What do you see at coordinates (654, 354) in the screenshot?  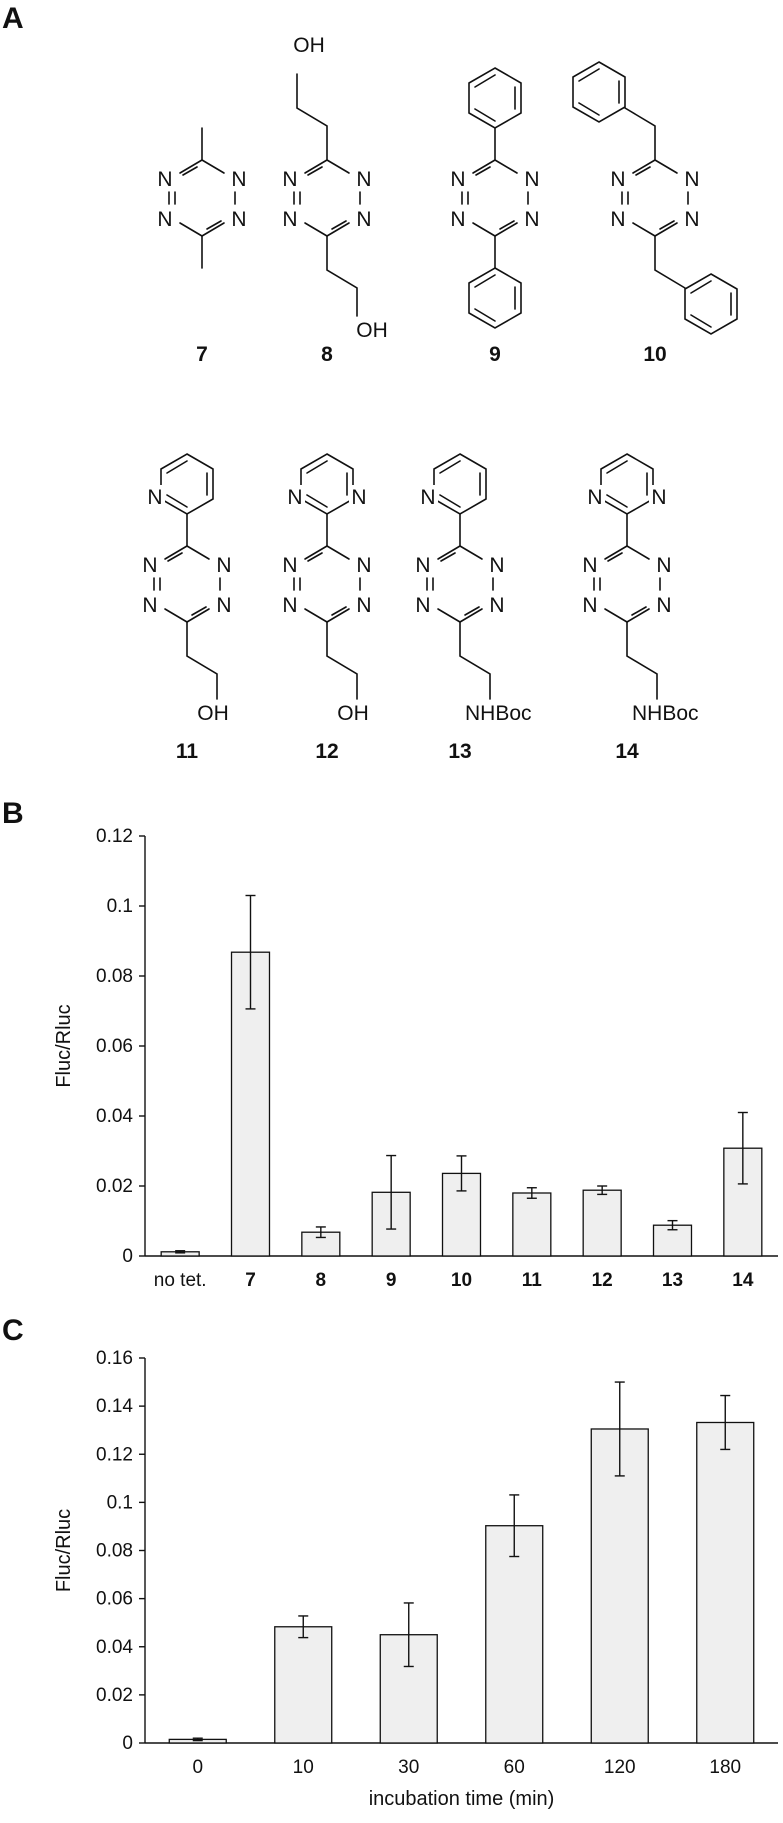 I see `compound-label: 10` at bounding box center [654, 354].